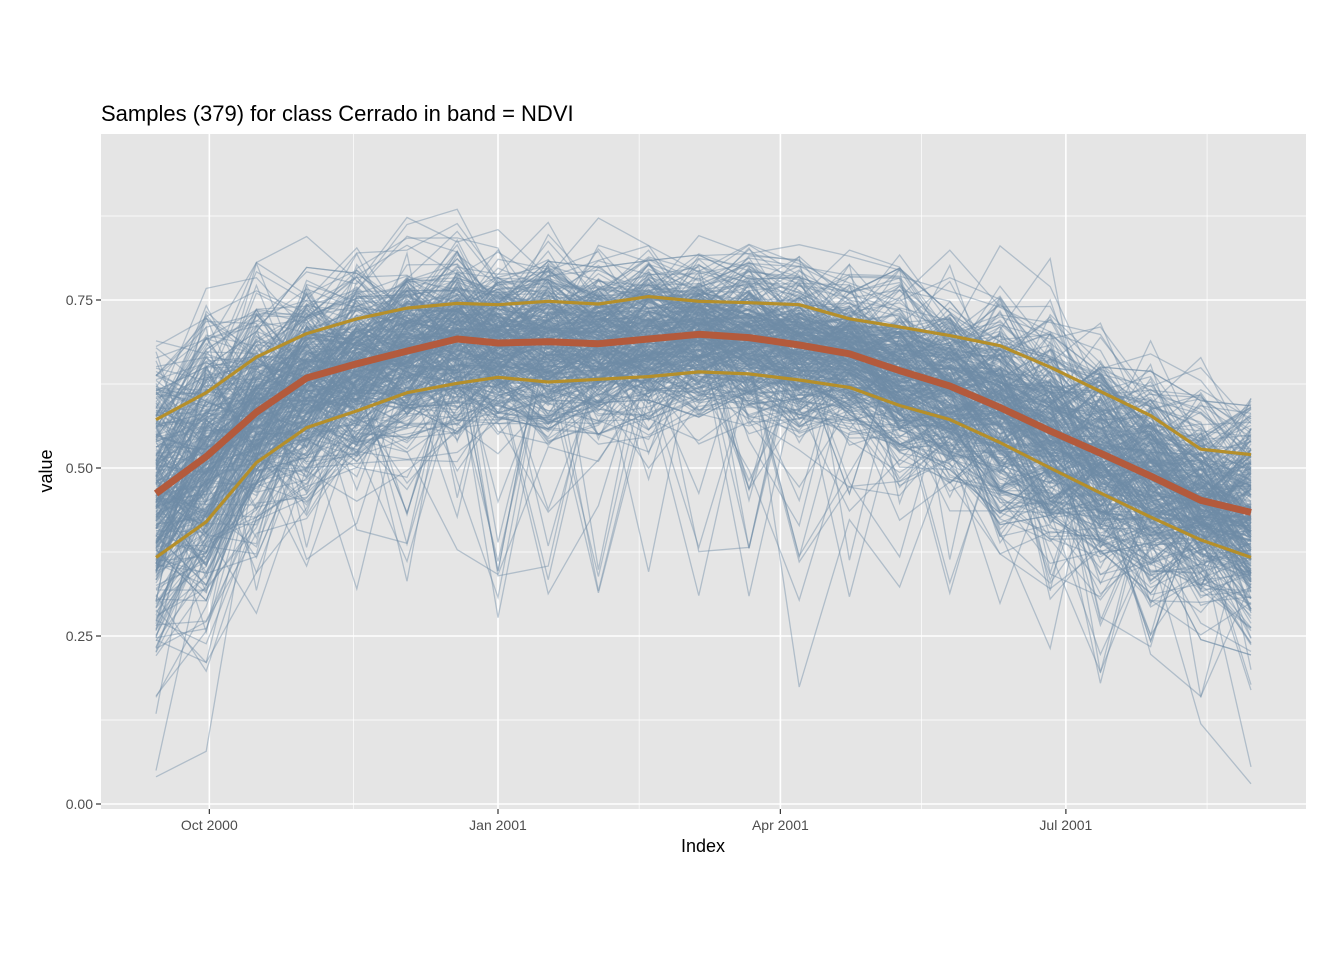 The width and height of the screenshot is (1344, 960). What do you see at coordinates (79, 468) in the screenshot?
I see `y-tick-label: 0.50` at bounding box center [79, 468].